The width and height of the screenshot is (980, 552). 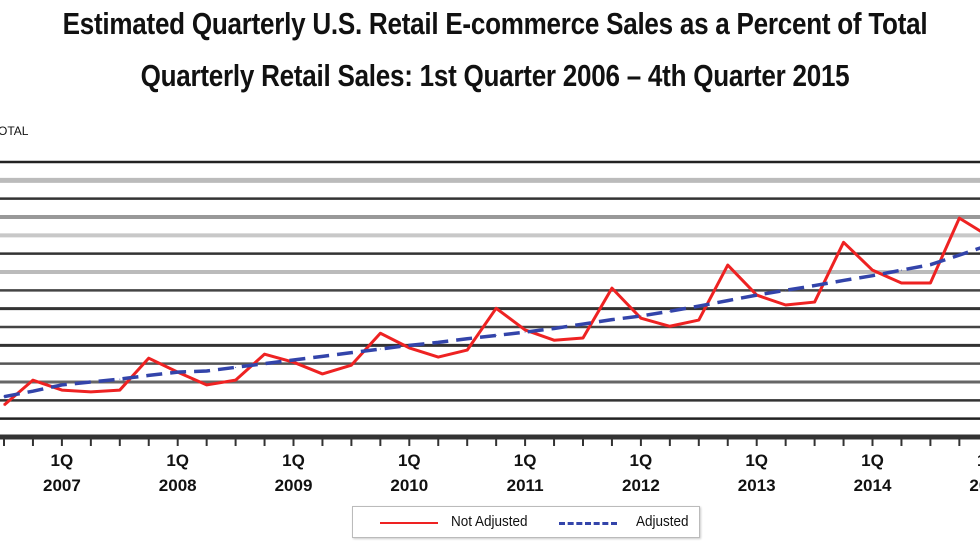 What do you see at coordinates (641, 485) in the screenshot?
I see `tick-label-year: 2012` at bounding box center [641, 485].